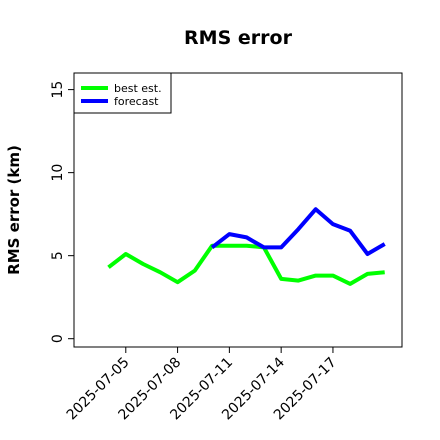  I want to click on chart-title: RMS error, so click(238, 38).